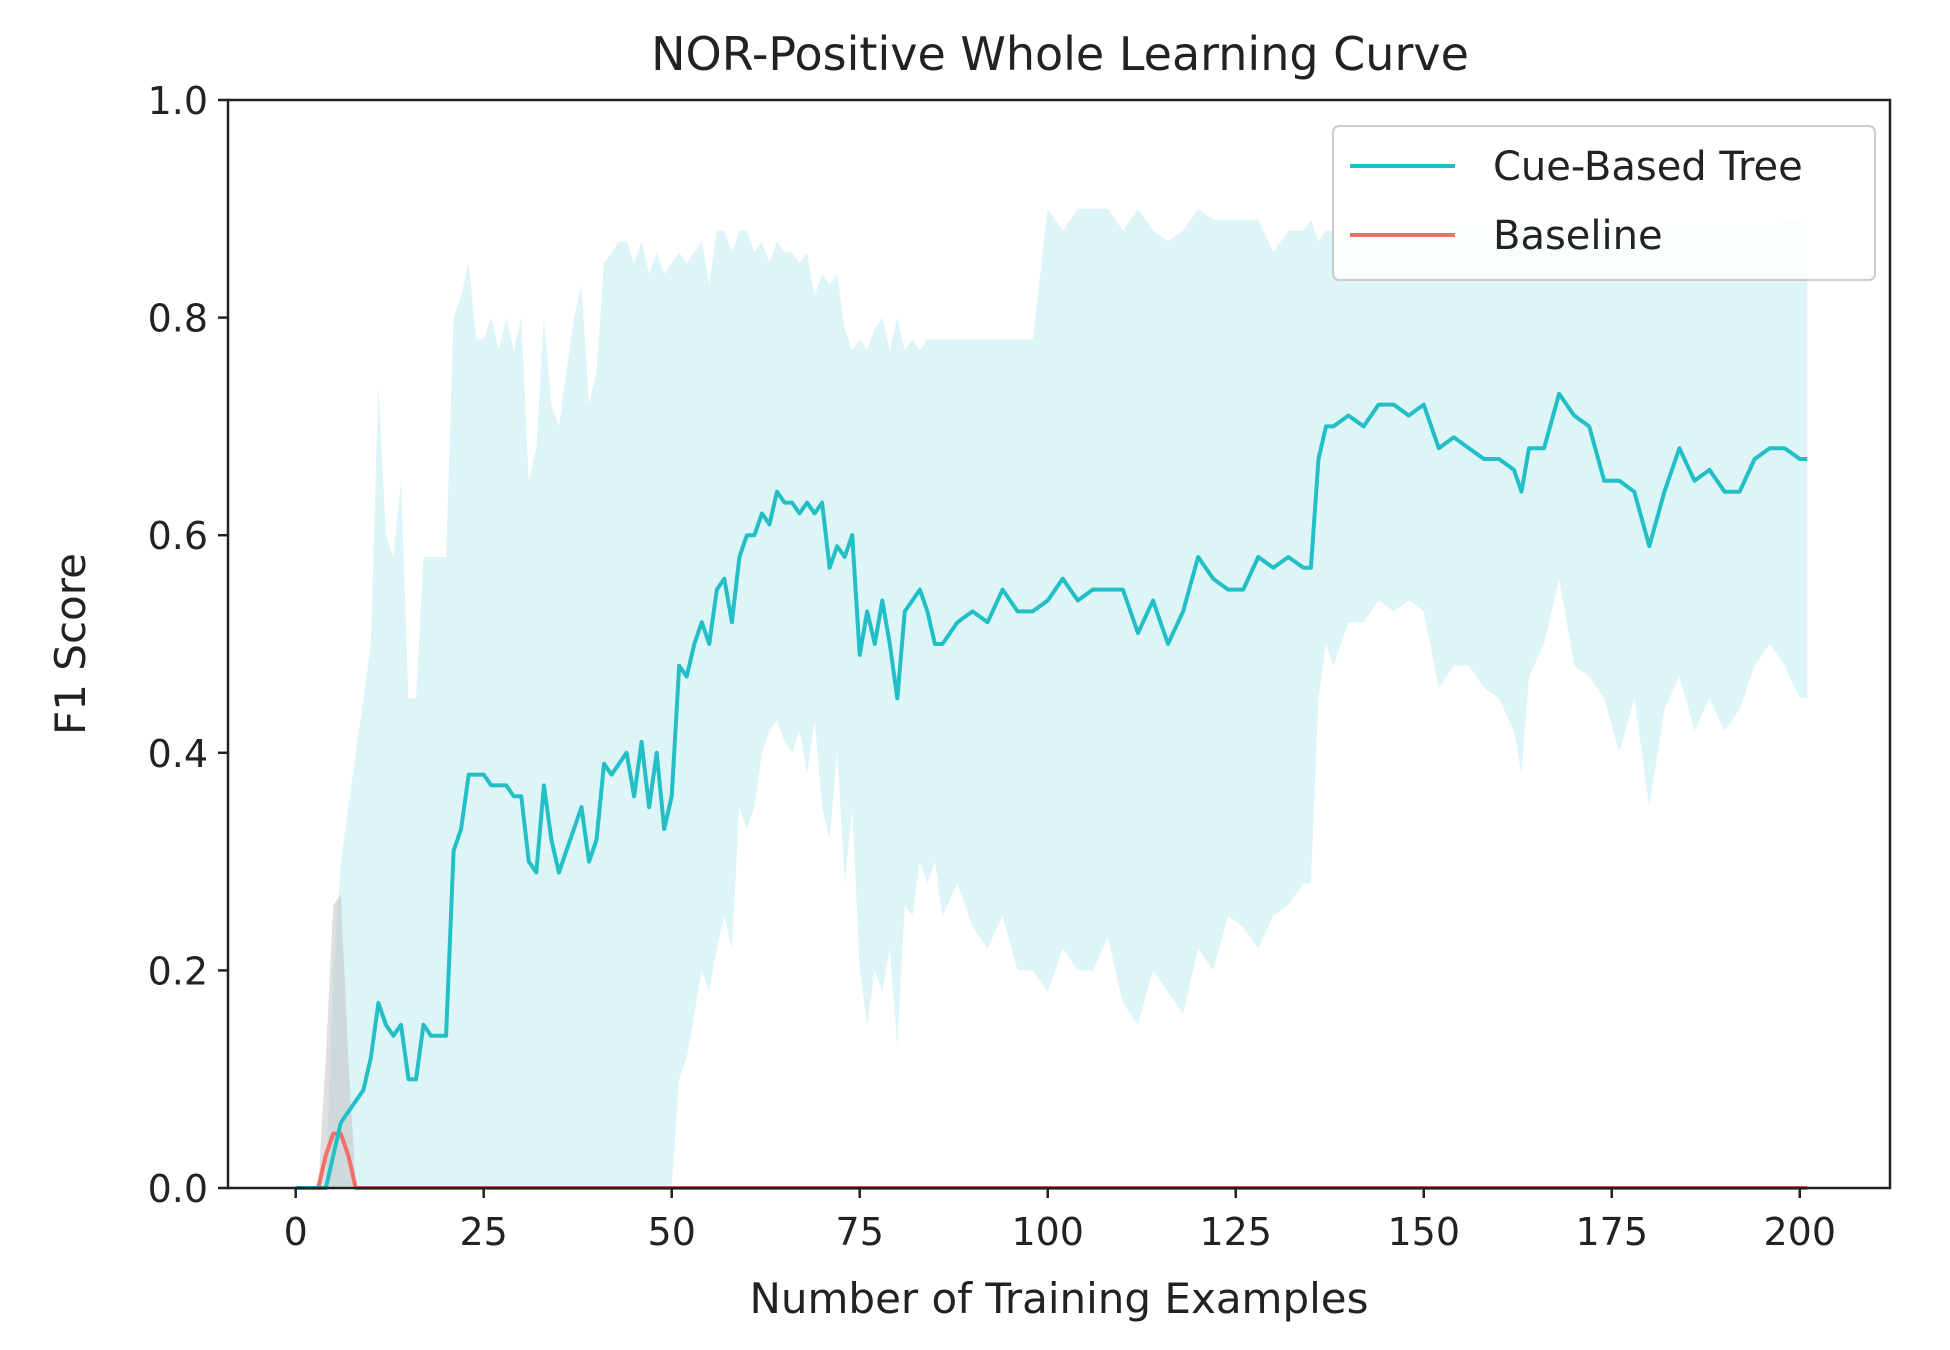 This screenshot has height=1350, width=1950. I want to click on chart-title: NOR-Positive Whole Learning Curve, so click(1060, 54).